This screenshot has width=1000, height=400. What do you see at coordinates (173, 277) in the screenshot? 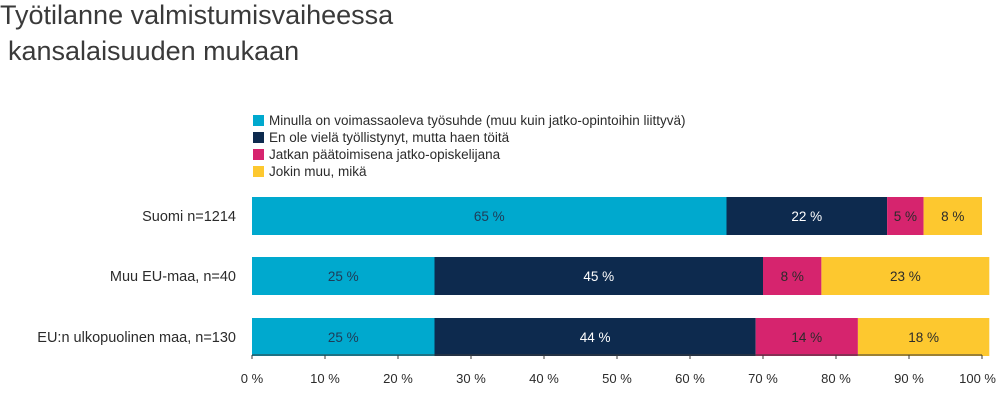
I see `category-label: Muu EU-maa, n=40` at bounding box center [173, 277].